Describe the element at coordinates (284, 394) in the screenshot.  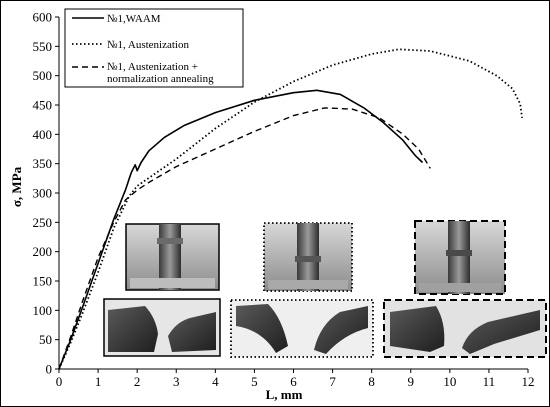
I see `x-axis-label: L, mm` at that location.